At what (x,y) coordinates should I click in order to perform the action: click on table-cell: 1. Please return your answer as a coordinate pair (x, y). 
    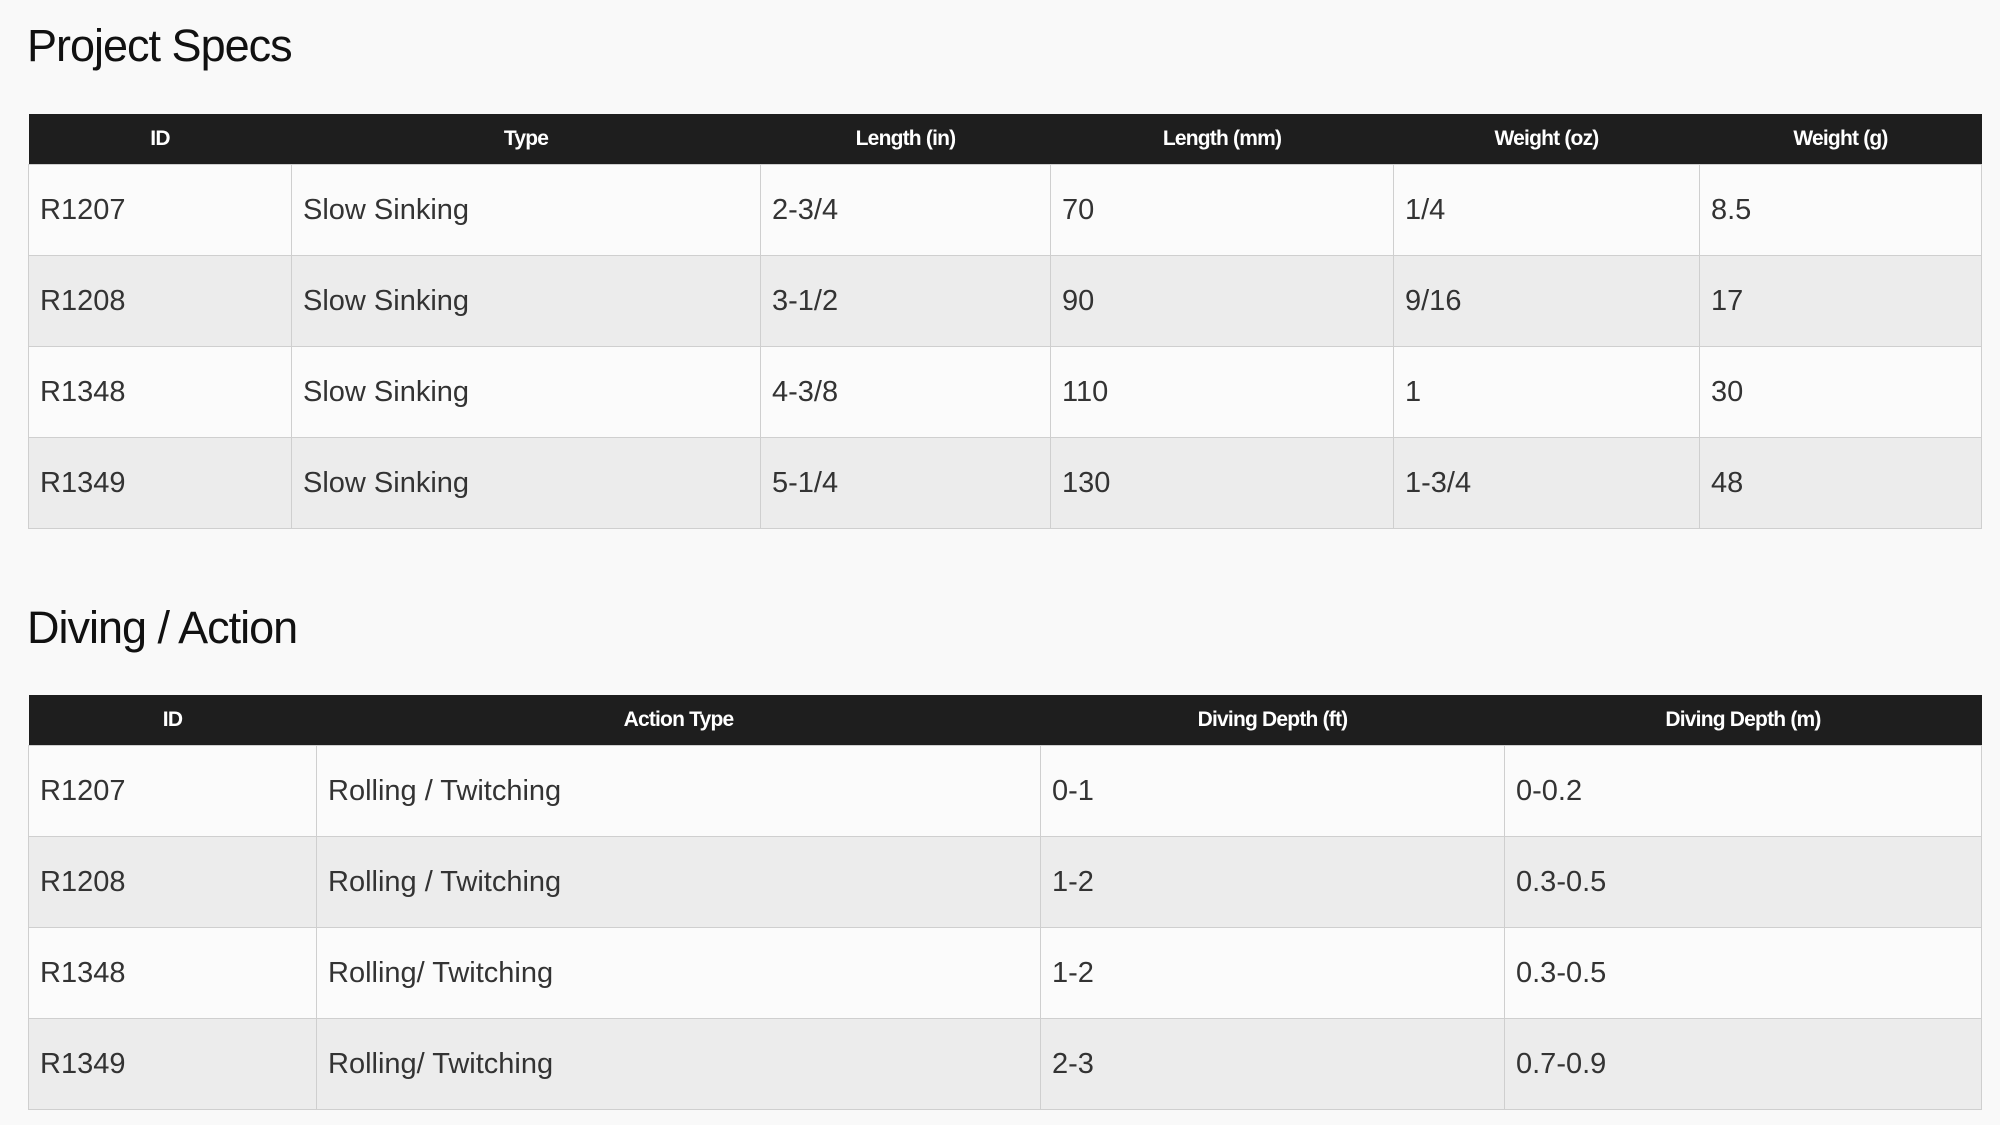
    Looking at the image, I should click on (1546, 392).